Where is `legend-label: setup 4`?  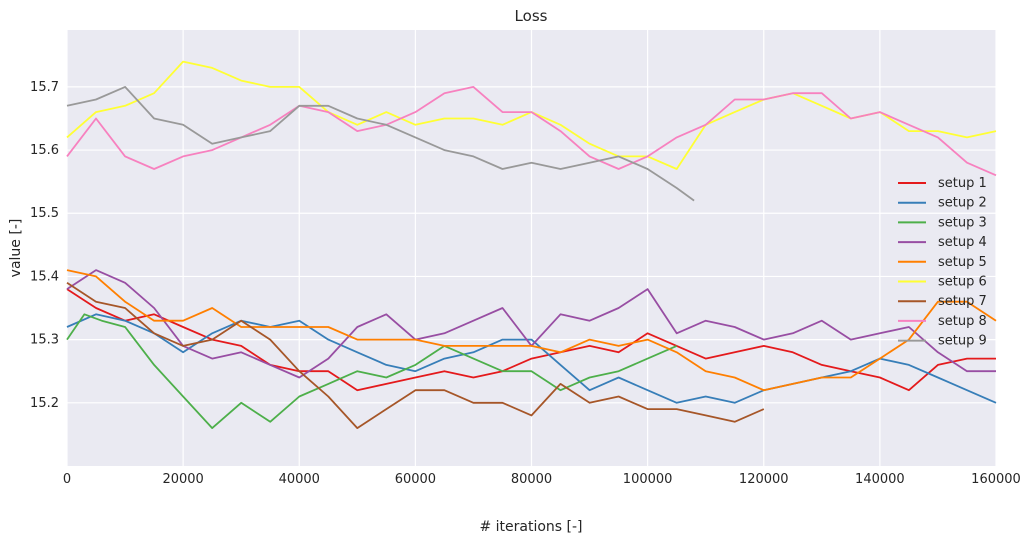
legend-label: setup 4 is located at coordinates (962, 242).